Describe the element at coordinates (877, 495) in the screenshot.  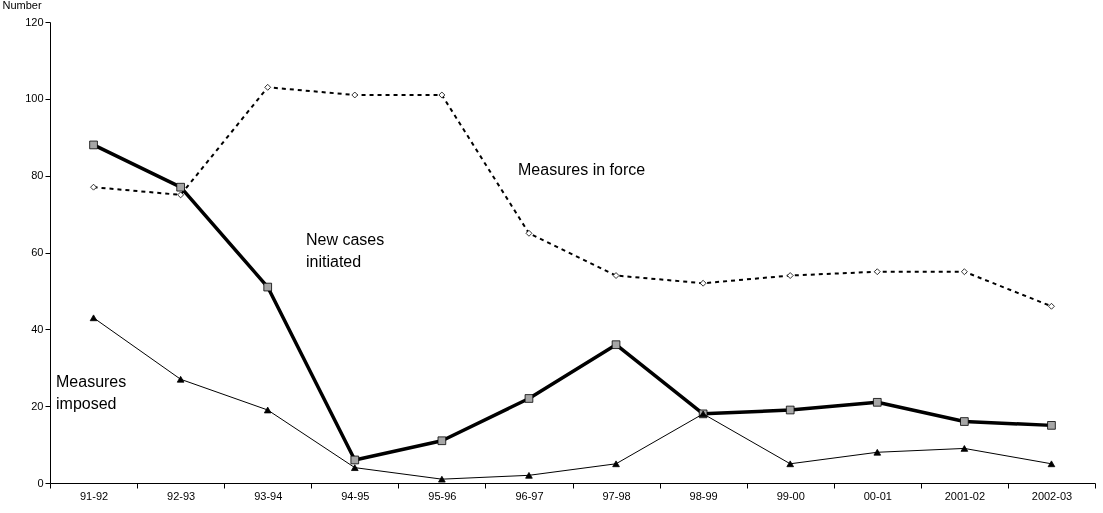
I see `x-tick-label: 00-01` at that location.